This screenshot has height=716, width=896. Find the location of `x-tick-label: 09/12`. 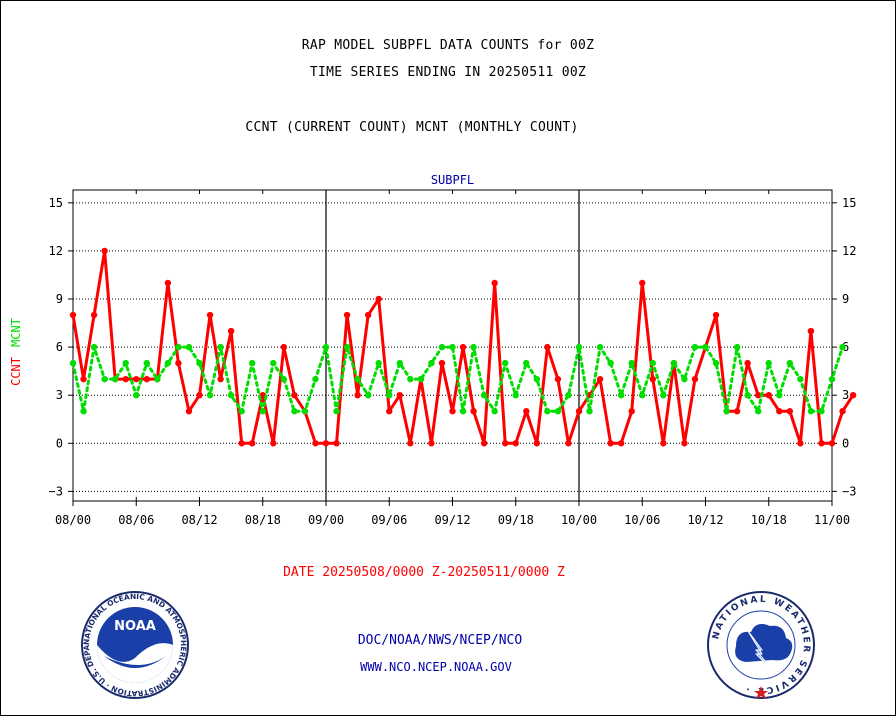

x-tick-label: 09/12 is located at coordinates (452, 520).